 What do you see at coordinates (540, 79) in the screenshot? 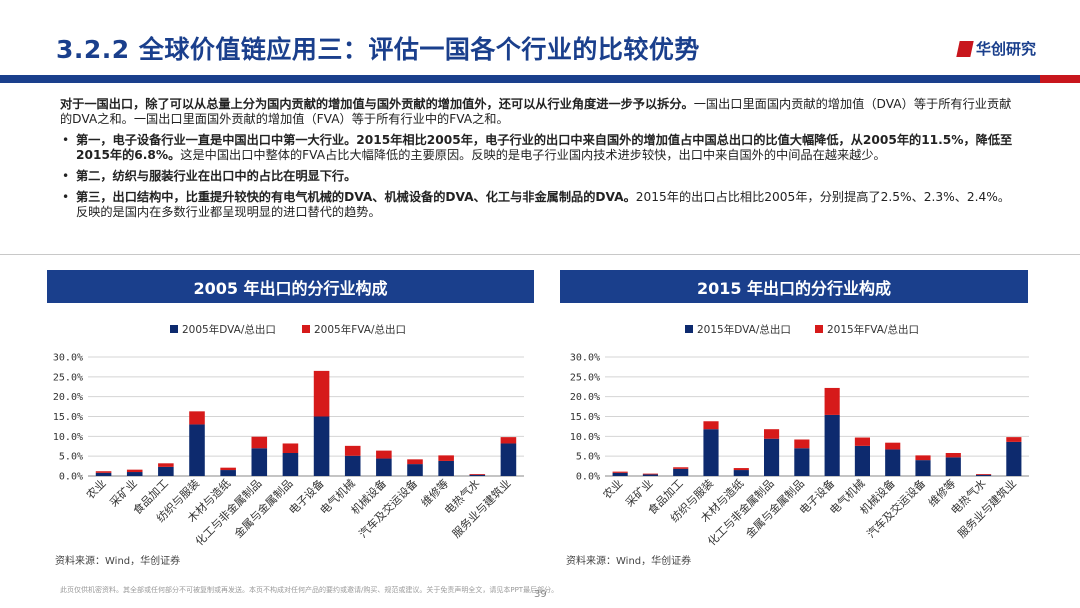
I see `header-divider` at bounding box center [540, 79].